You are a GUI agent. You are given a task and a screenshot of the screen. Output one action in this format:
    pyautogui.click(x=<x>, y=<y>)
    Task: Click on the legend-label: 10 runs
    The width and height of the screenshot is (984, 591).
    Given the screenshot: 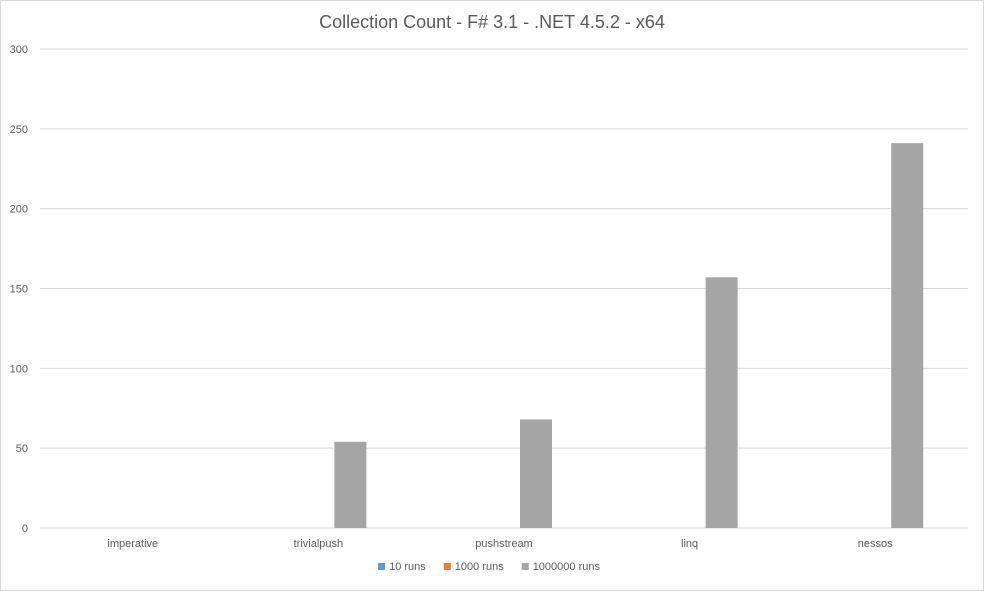 What is the action you would take?
    pyautogui.click(x=407, y=567)
    